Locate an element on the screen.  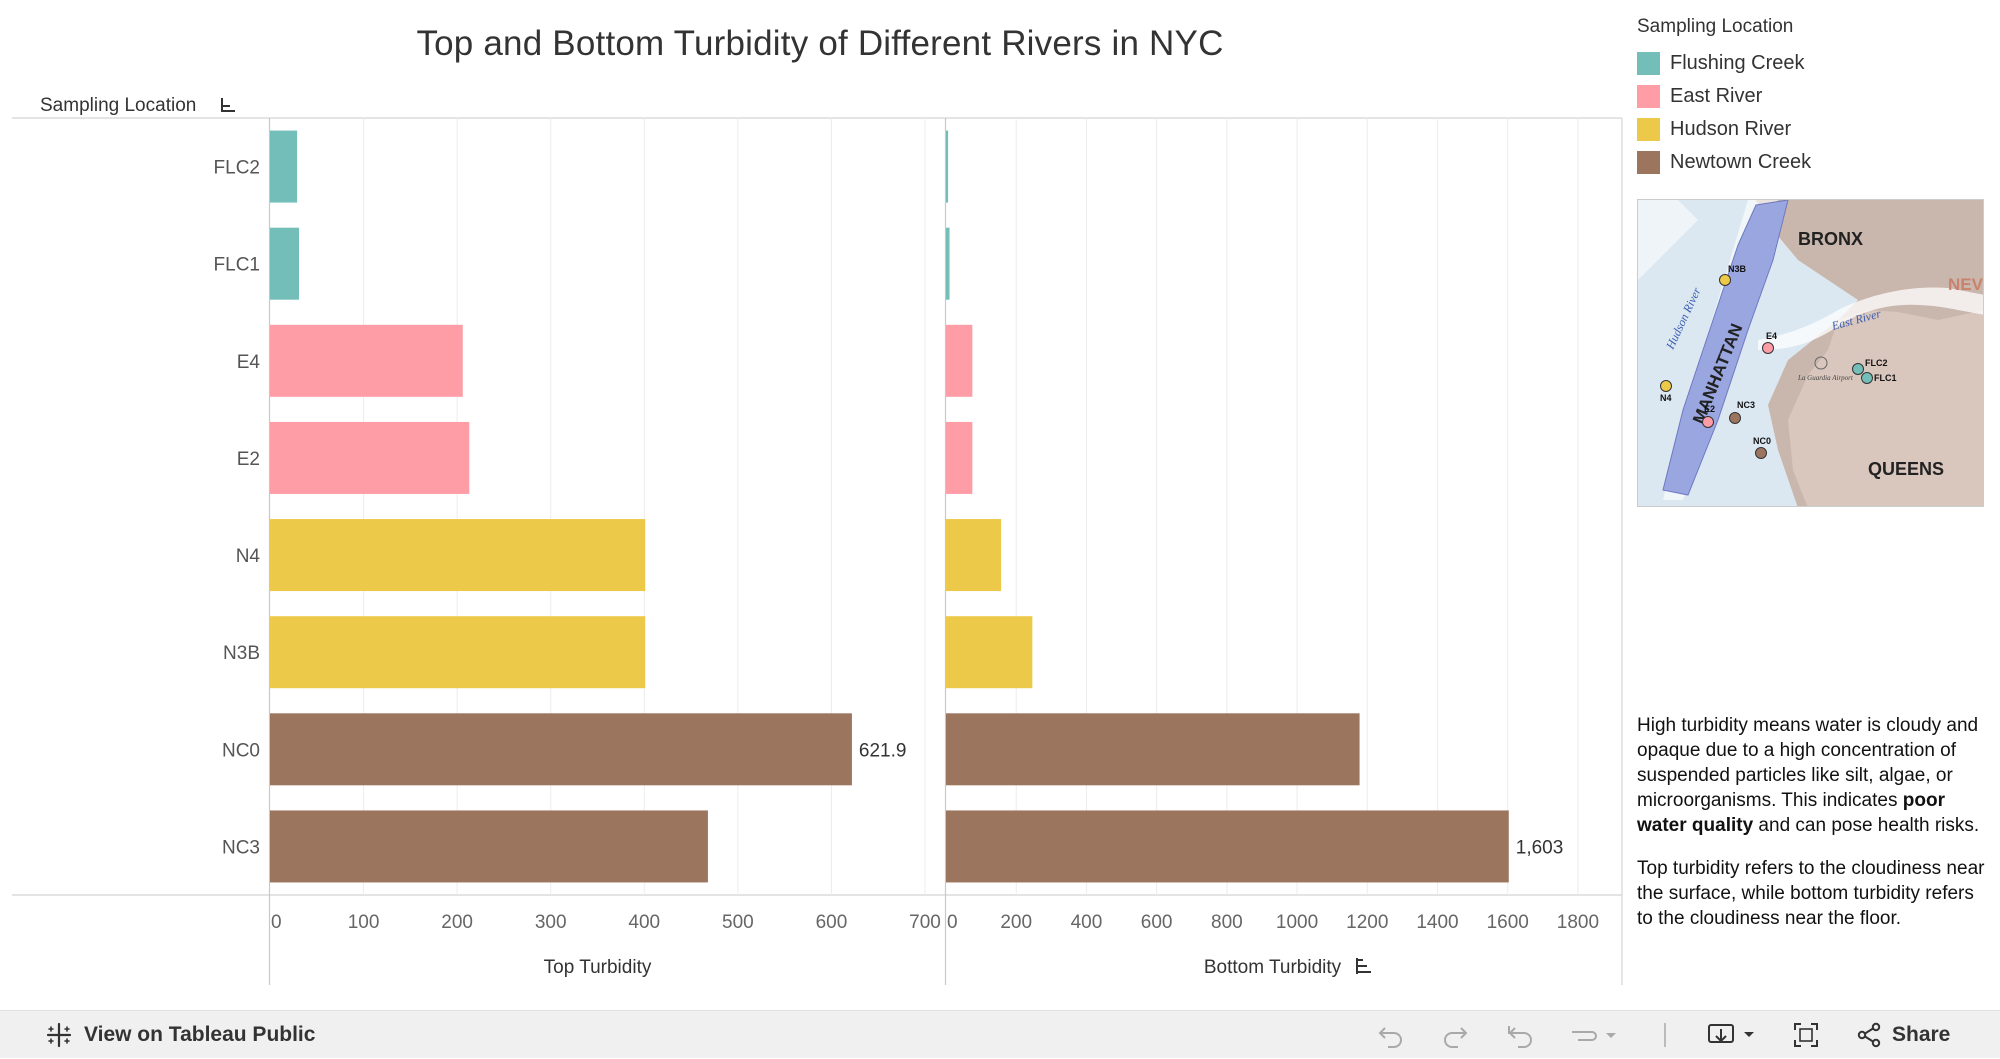
category-label: FLC1 is located at coordinates (237, 265).